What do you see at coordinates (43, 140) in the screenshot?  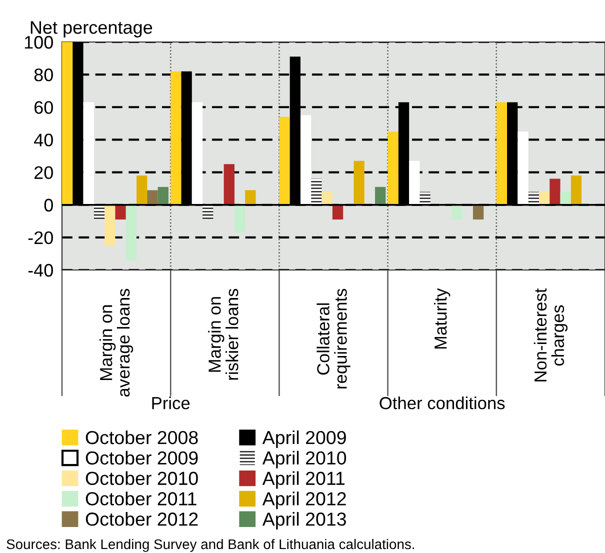 I see `y-tick-label: 40` at bounding box center [43, 140].